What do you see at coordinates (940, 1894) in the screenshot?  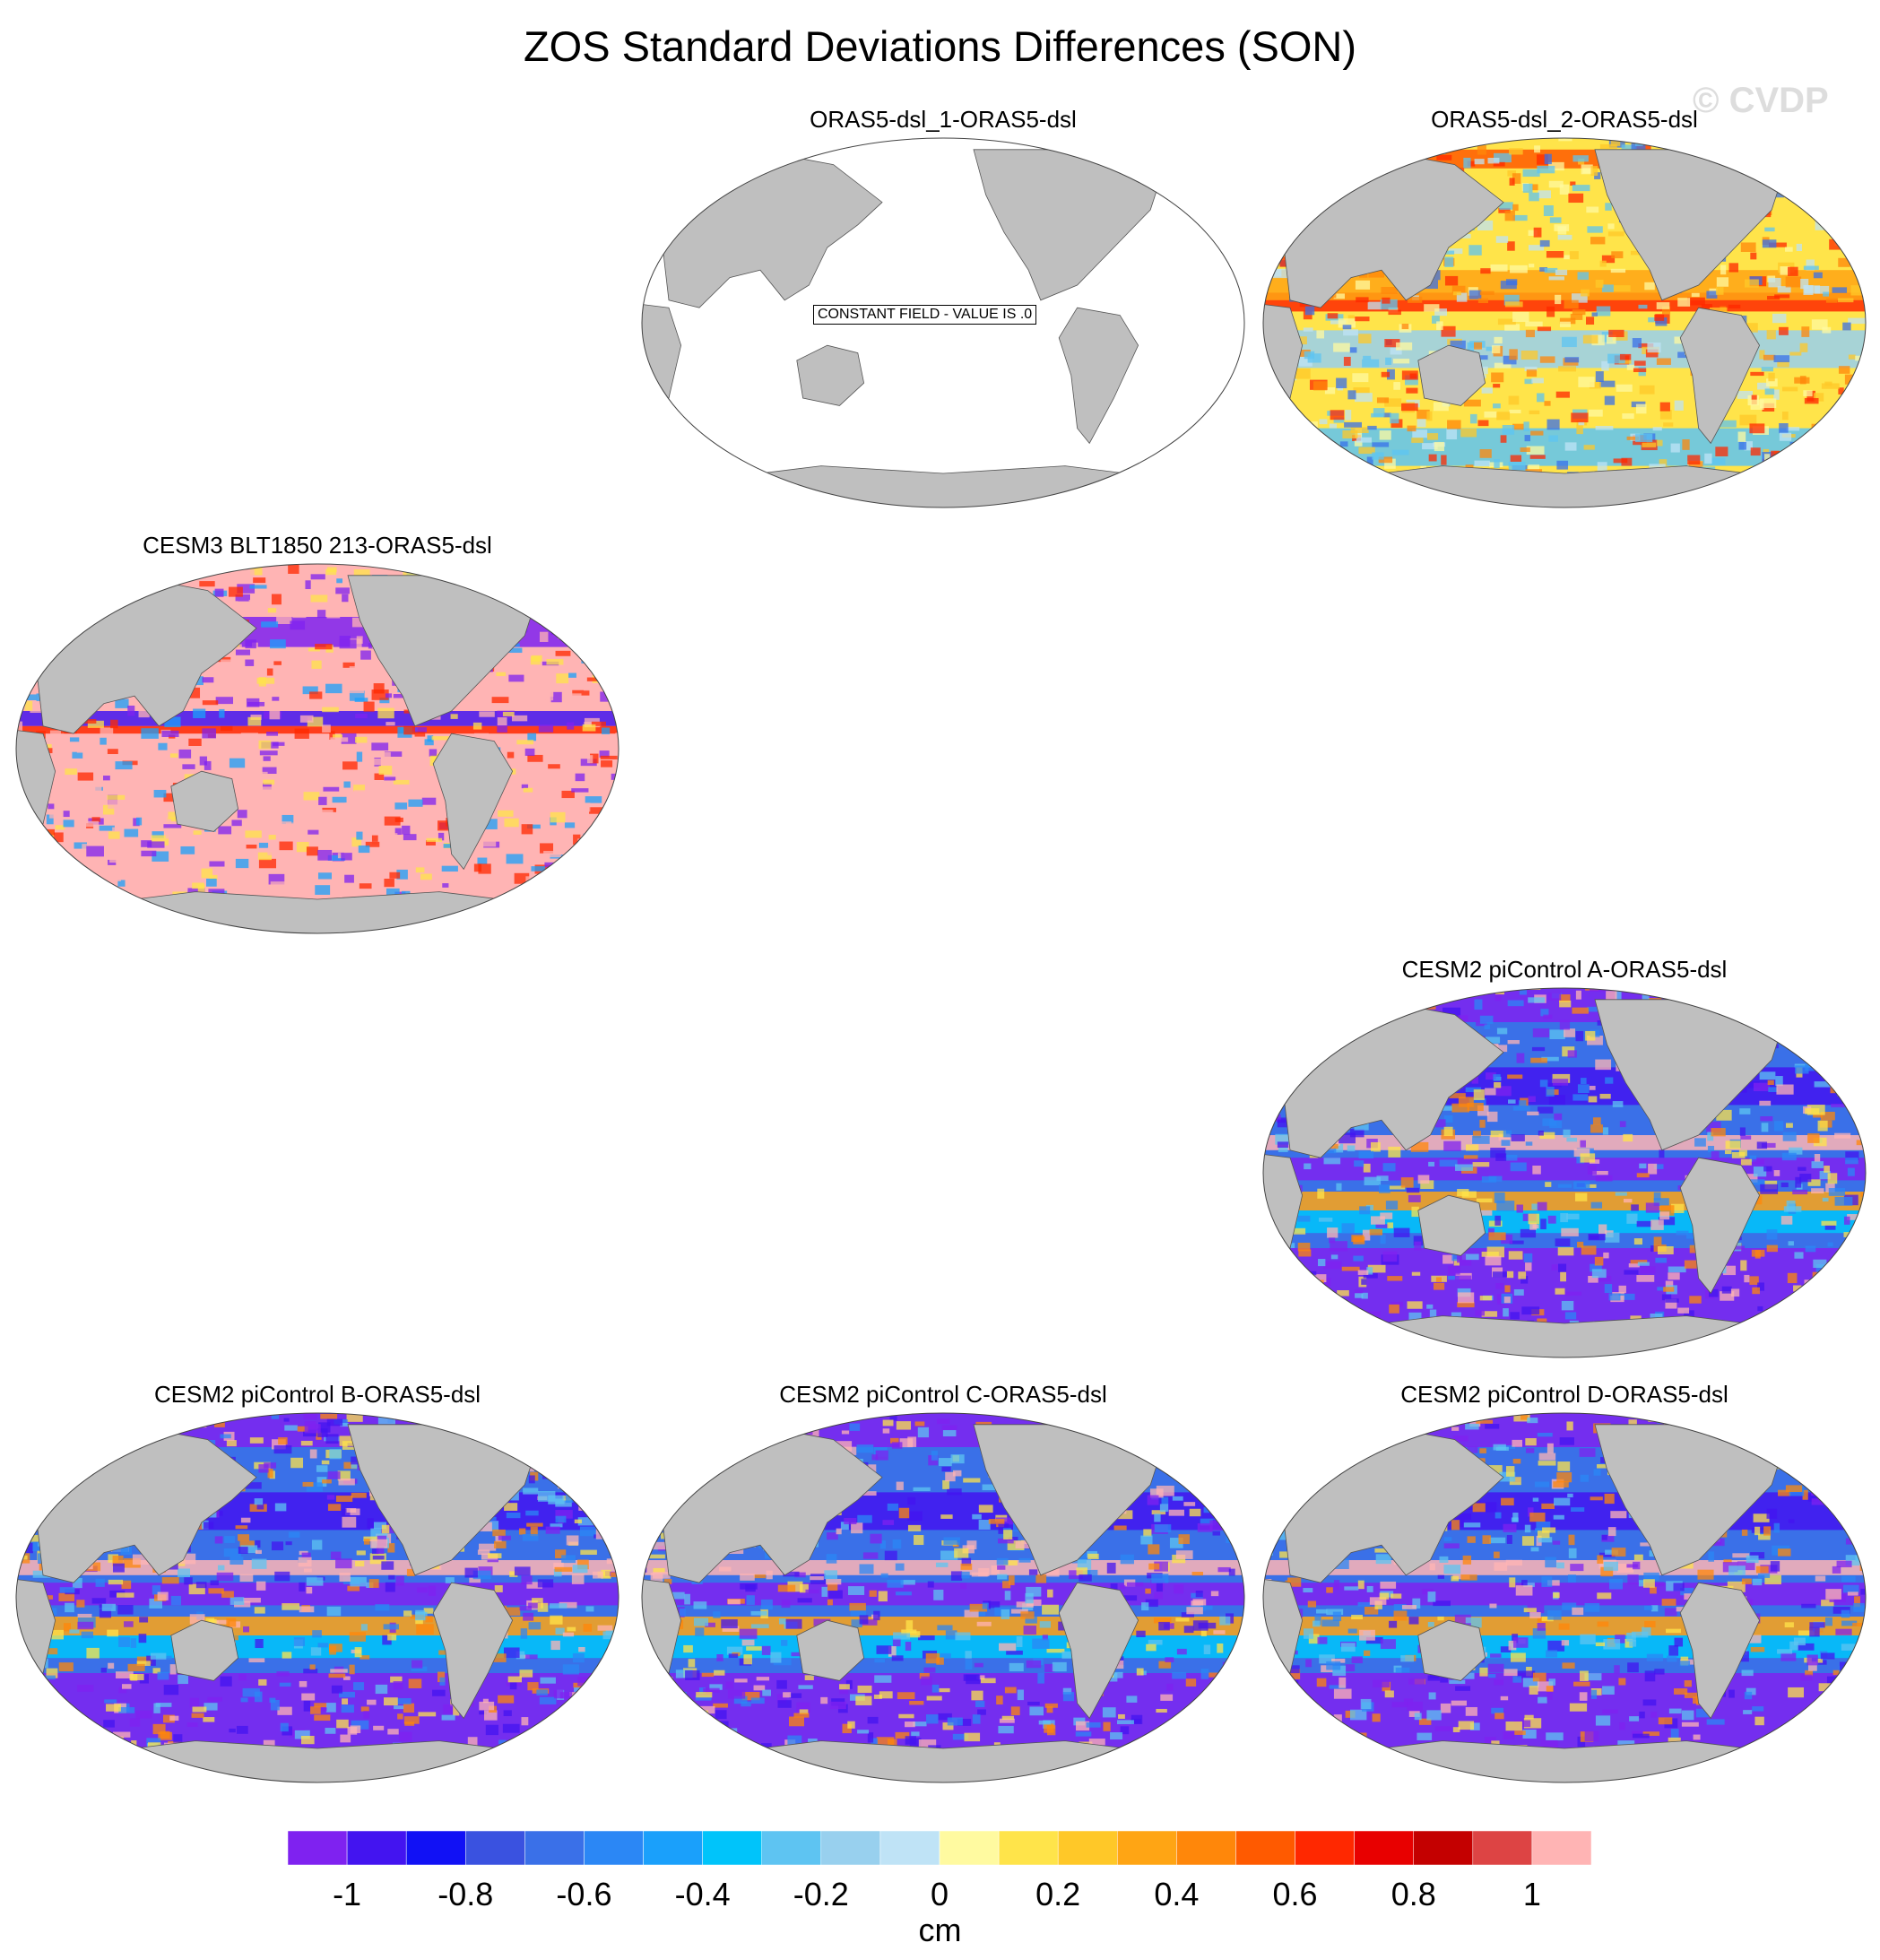 I see `colorbar-tick-label: 0` at bounding box center [940, 1894].